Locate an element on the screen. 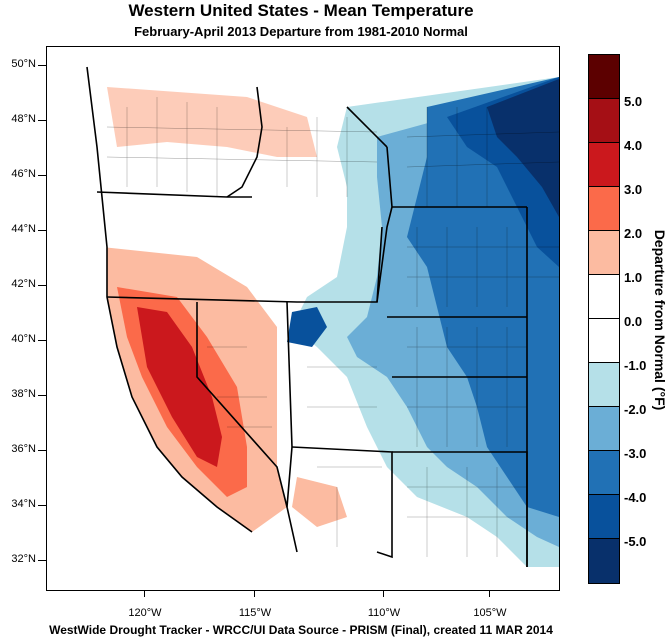  lon-label-110: 110°W is located at coordinates (384, 613).